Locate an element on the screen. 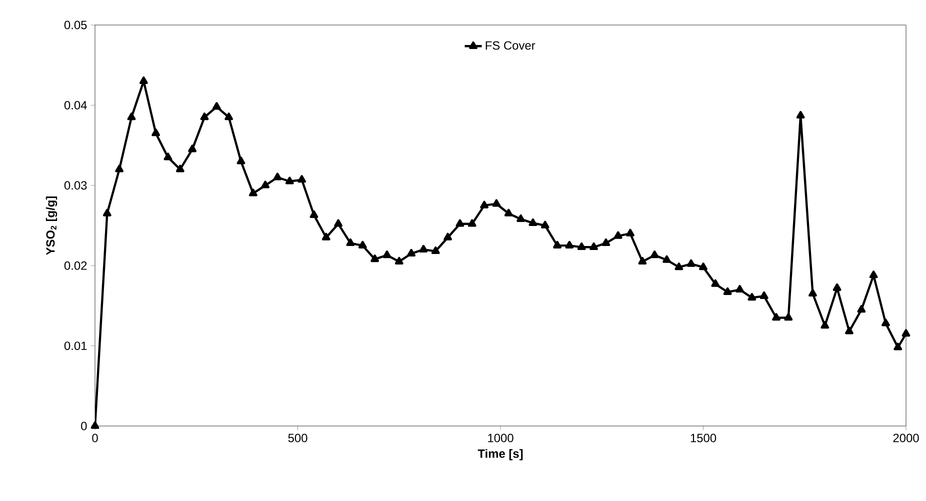 This screenshot has width=926, height=501. y-tick-label: 0.02 is located at coordinates (75, 265).